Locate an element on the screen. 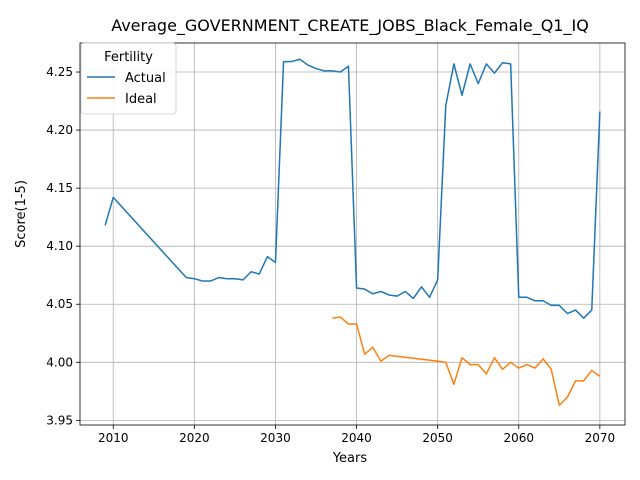  y-tick-label: 4.00 is located at coordinates (59, 362).